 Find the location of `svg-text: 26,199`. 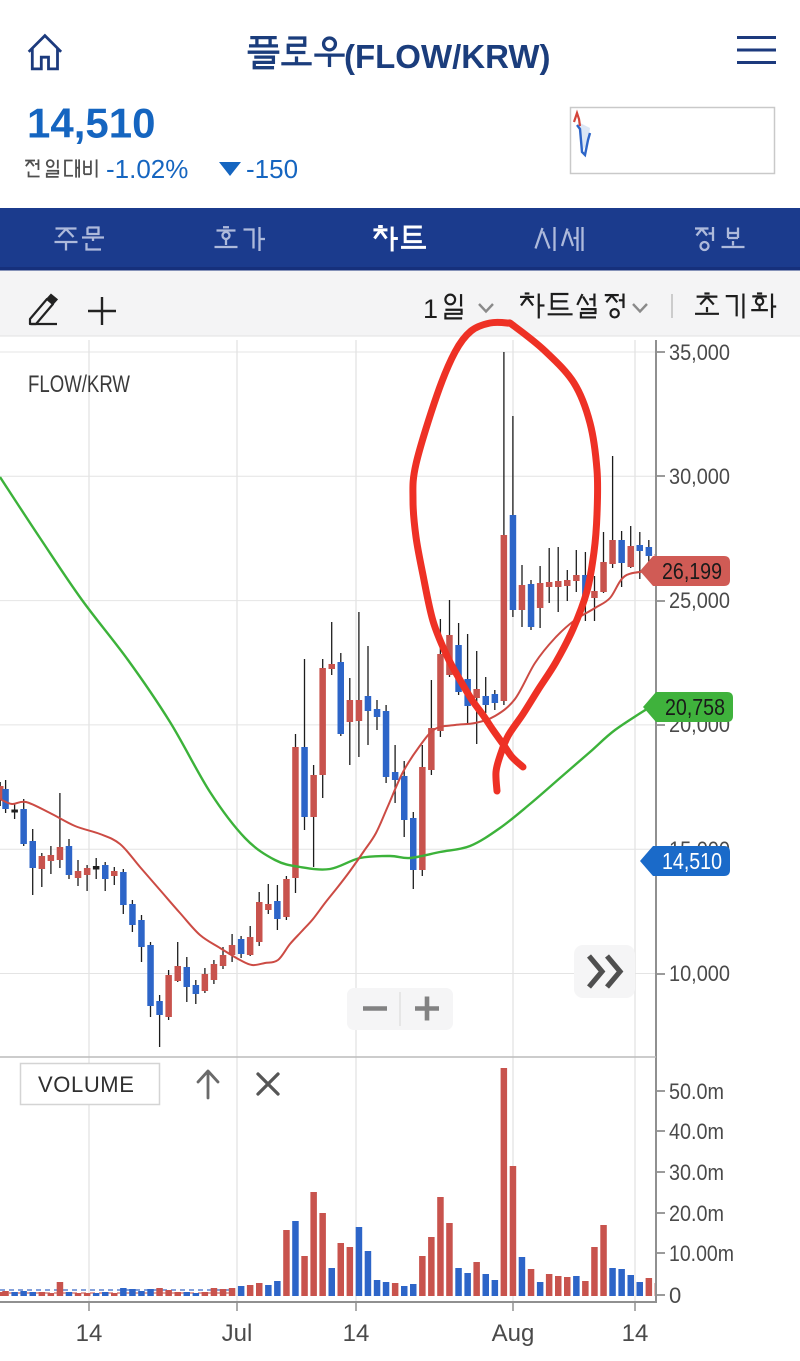

svg-text: 26,199 is located at coordinates (692, 571).